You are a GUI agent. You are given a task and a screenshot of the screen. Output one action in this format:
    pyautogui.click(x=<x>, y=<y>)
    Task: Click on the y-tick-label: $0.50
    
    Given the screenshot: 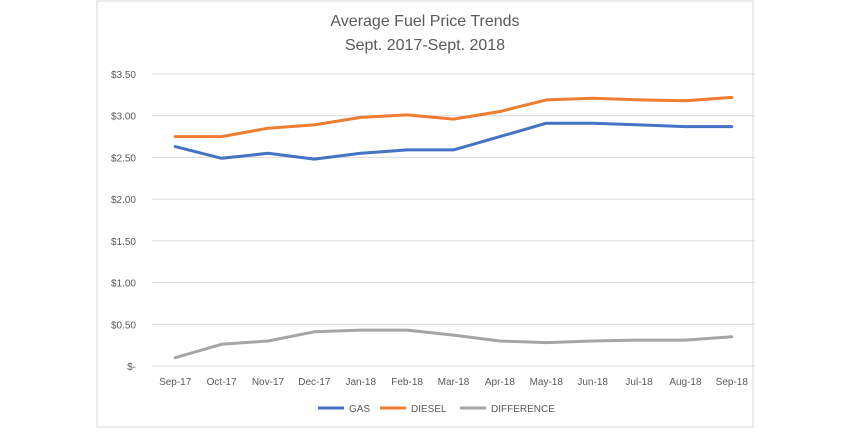 What is the action you would take?
    pyautogui.click(x=123, y=325)
    